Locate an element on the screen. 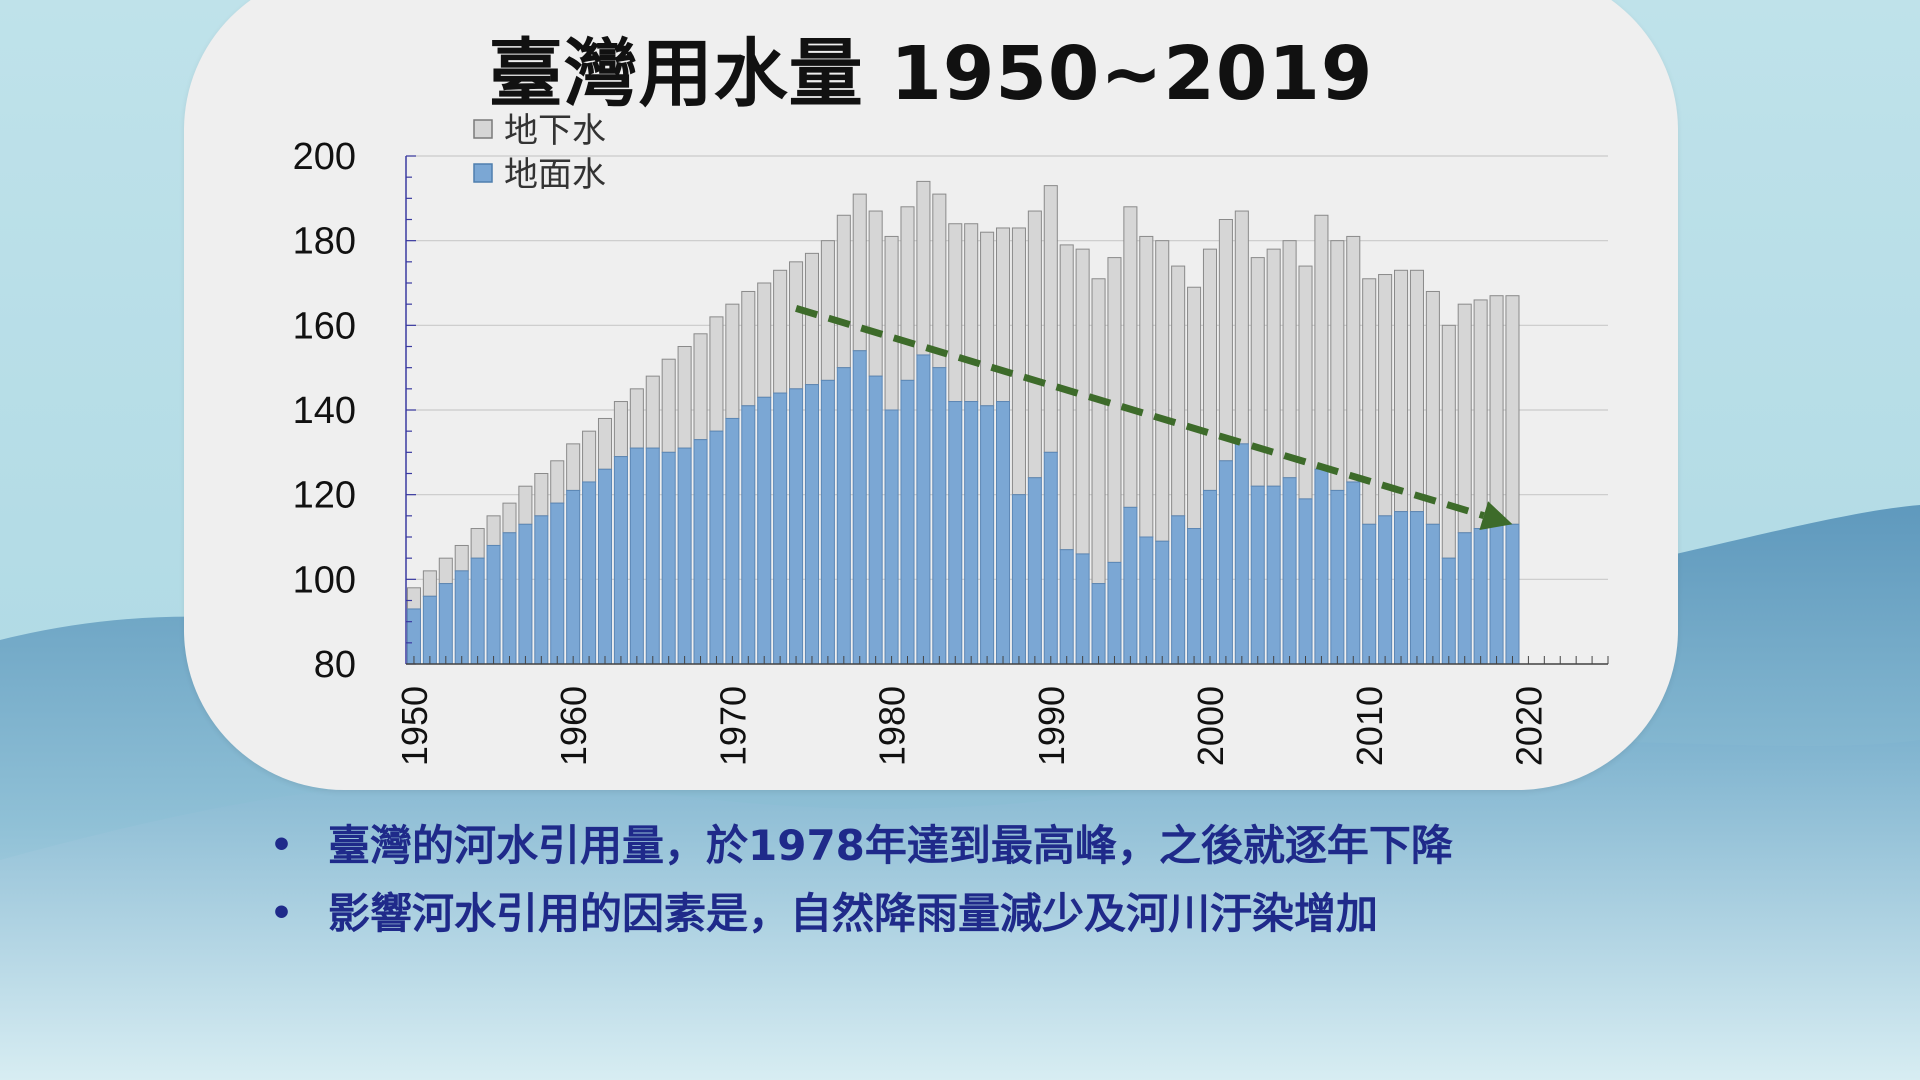  x-tick-label: 2010 is located at coordinates (1369, 726).